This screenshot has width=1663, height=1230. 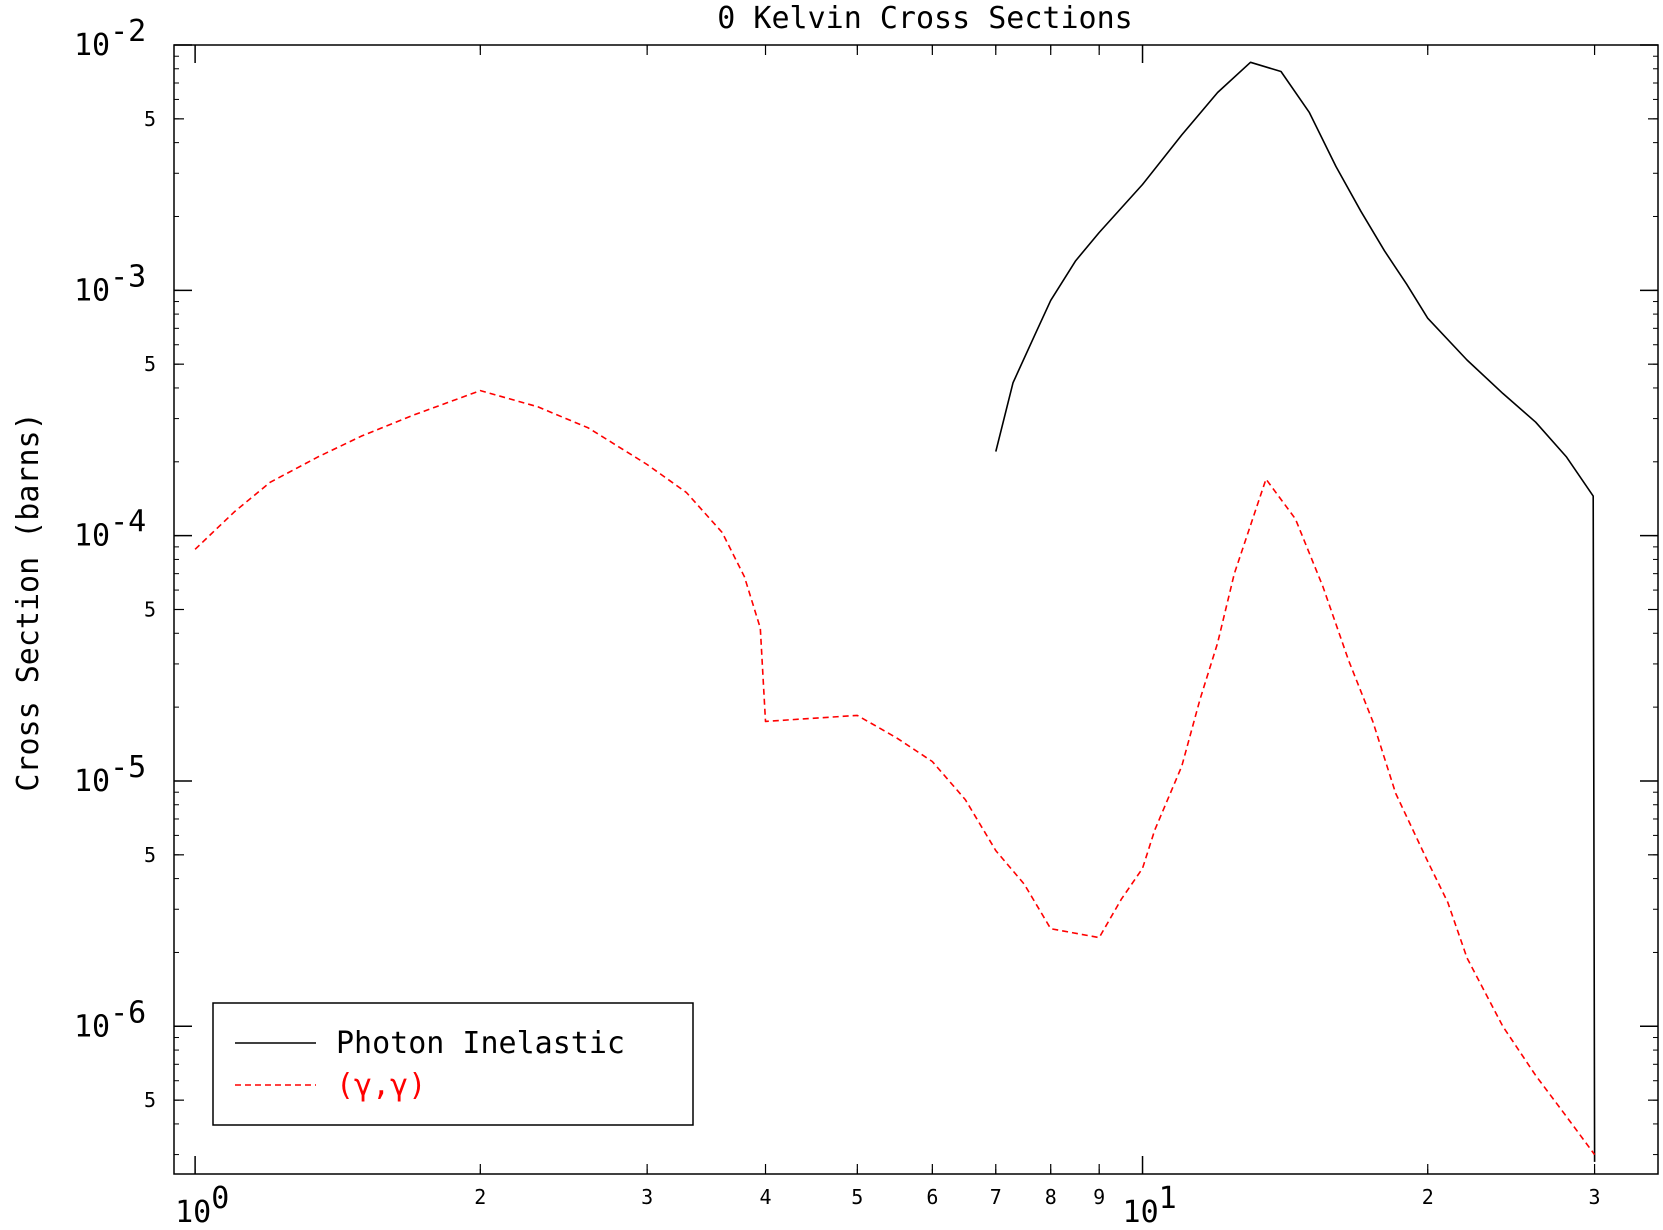 I want to click on y-major-tick-label: 10⁻⁶, so click(x=110, y=1019).